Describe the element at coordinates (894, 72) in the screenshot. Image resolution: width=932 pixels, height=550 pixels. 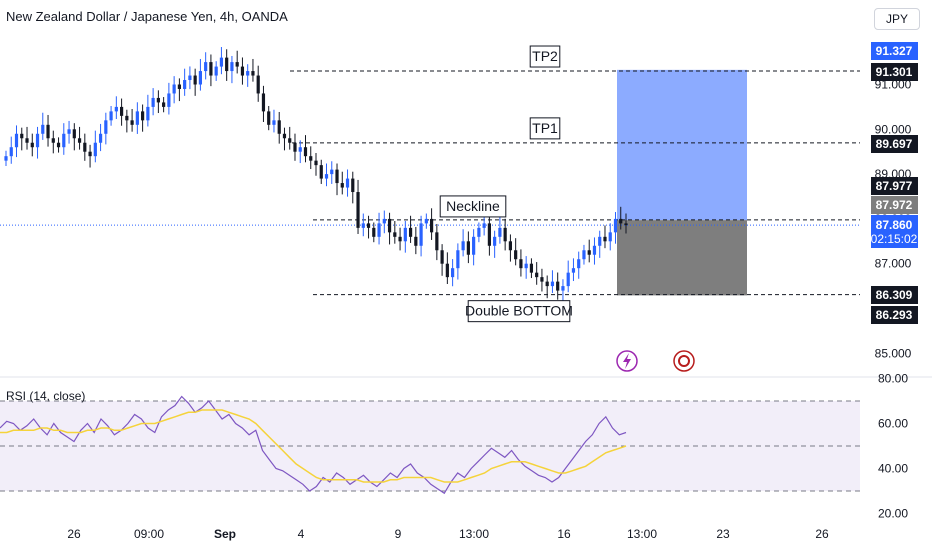
I see `price-label-text: 91.301` at that location.